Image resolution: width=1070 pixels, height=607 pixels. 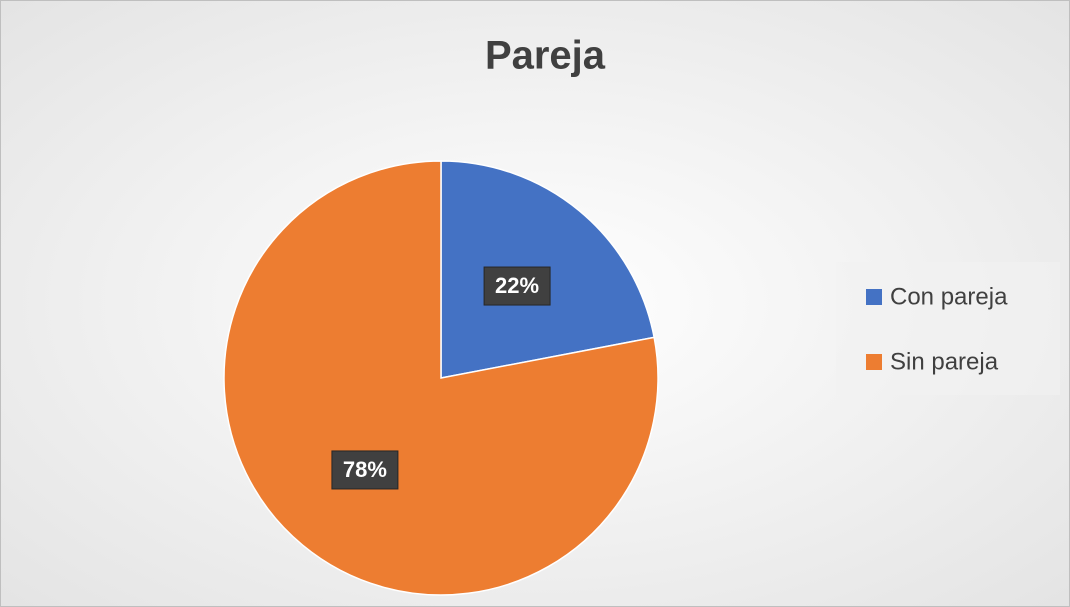 What do you see at coordinates (948, 328) in the screenshot?
I see `legend-box` at bounding box center [948, 328].